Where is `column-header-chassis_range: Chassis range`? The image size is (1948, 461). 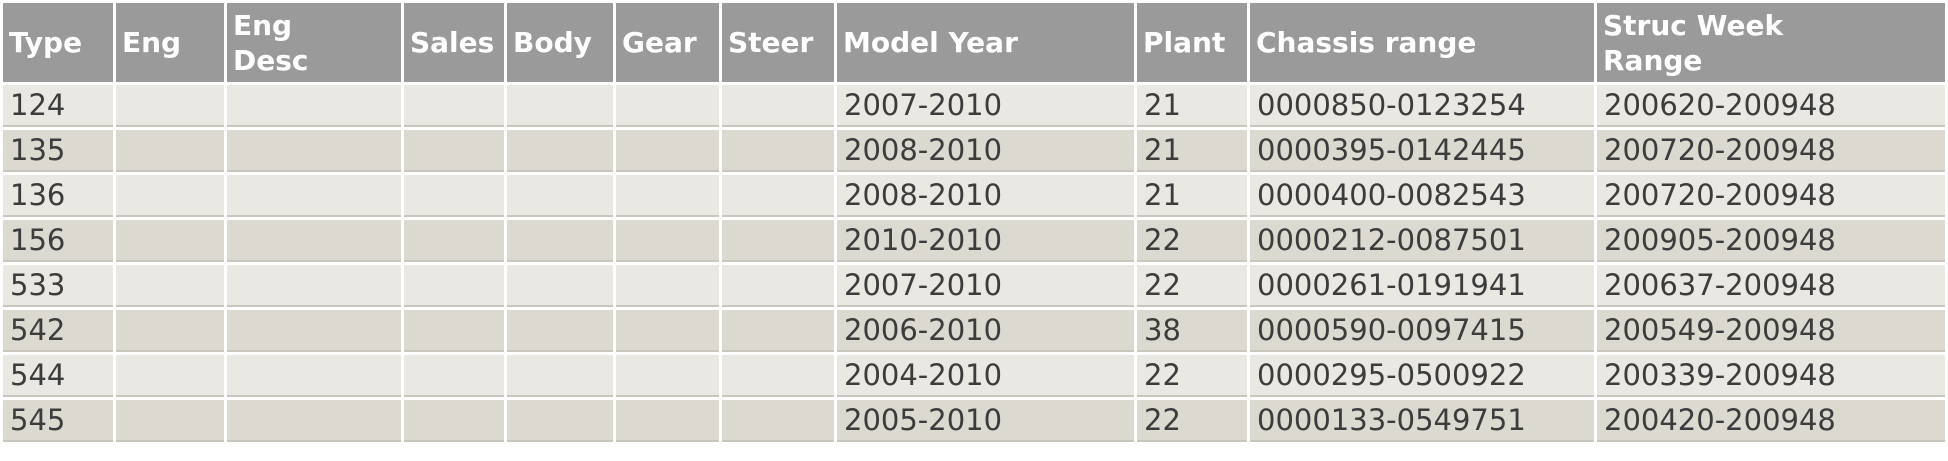 column-header-chassis_range: Chassis range is located at coordinates (1422, 42).